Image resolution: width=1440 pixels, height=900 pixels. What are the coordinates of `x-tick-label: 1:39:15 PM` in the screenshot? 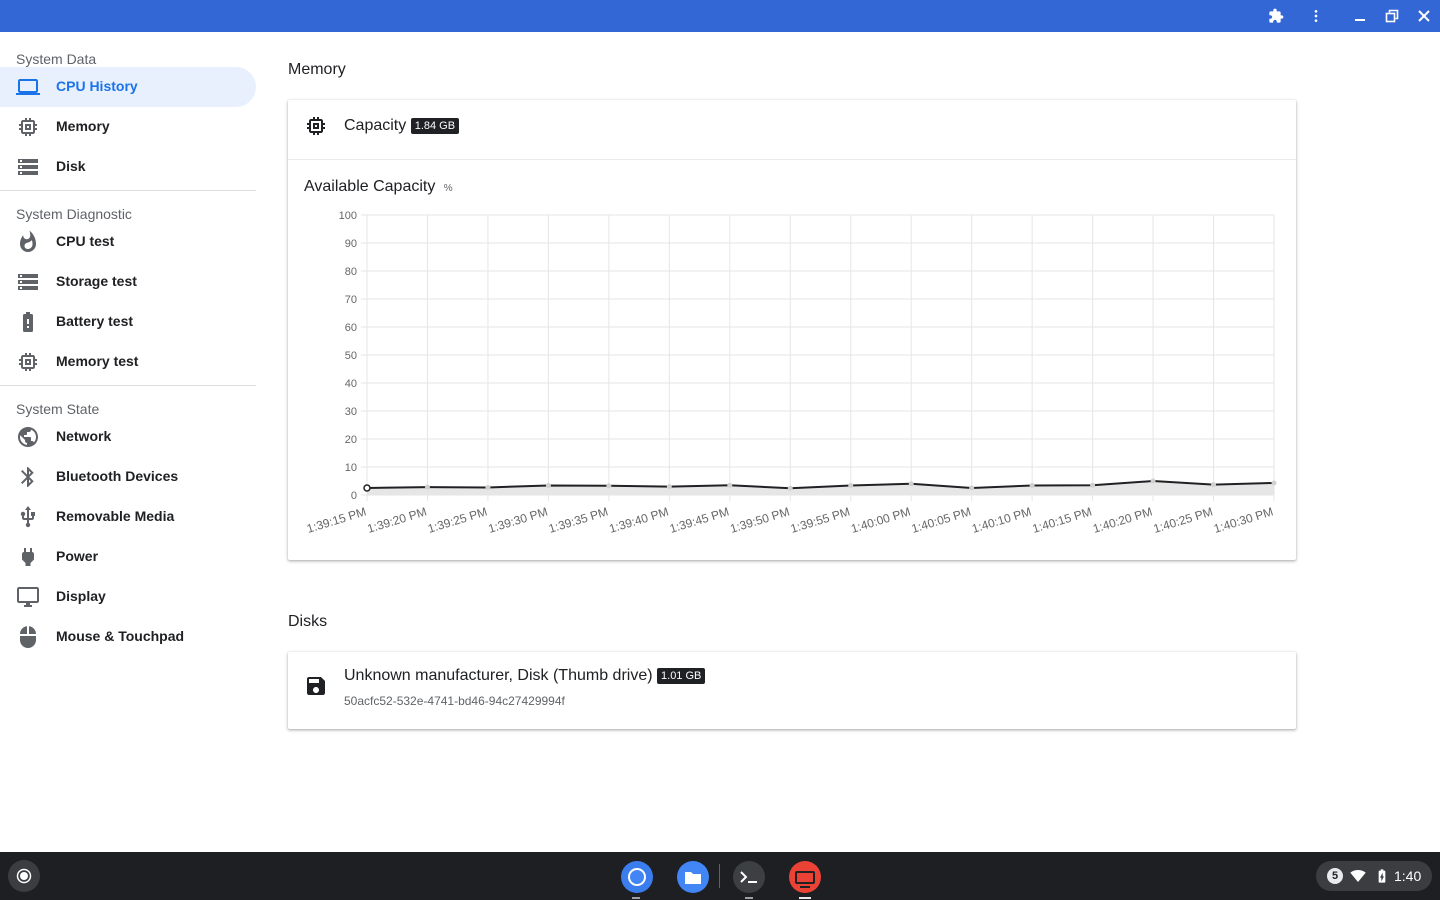 It's located at (336, 519).